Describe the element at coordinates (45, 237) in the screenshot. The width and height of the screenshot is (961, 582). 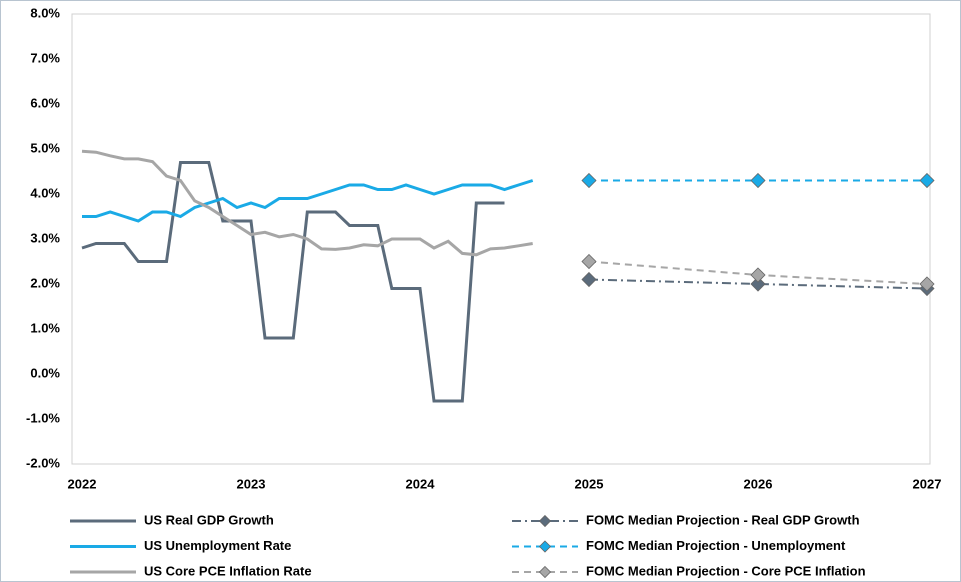
I see `y-tick-label: 3.0%` at that location.